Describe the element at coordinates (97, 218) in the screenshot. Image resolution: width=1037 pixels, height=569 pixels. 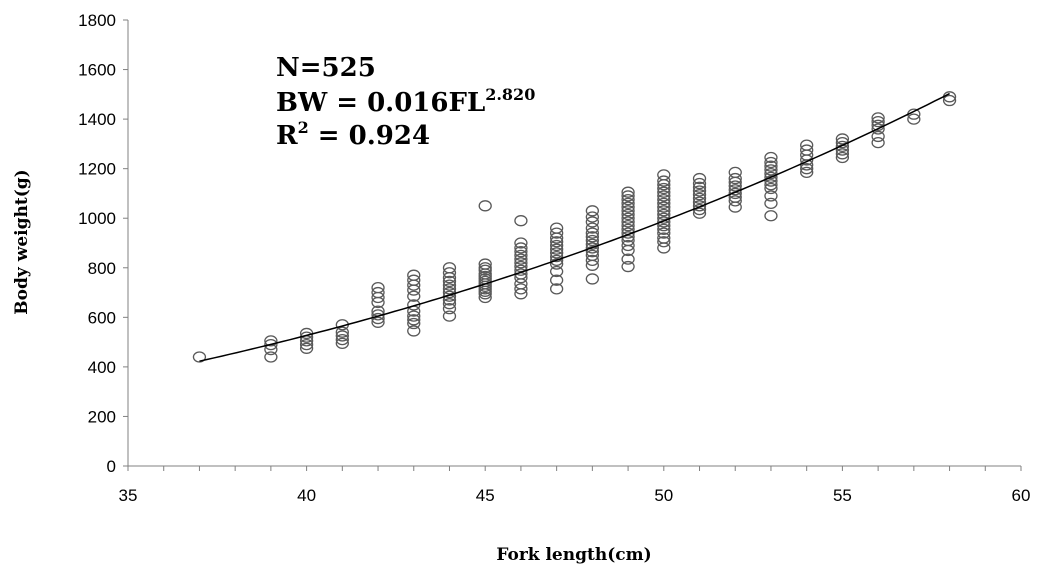
I see `y-tick-label: 1000` at that location.